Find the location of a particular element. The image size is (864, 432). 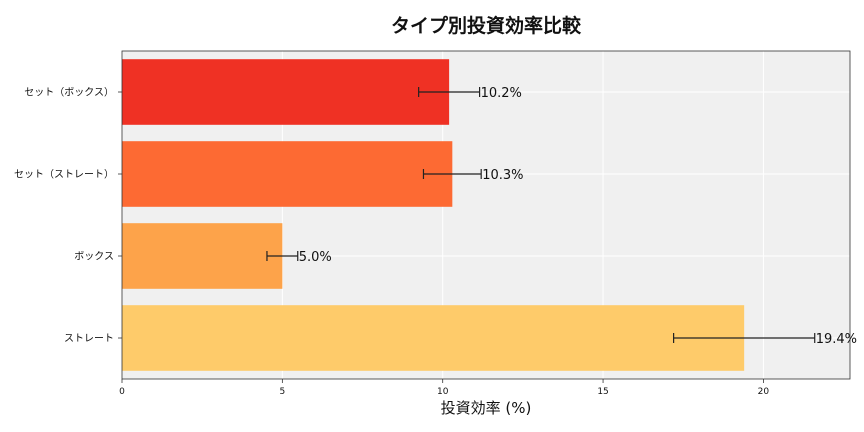

data-label: 19.4% is located at coordinates (836, 339).